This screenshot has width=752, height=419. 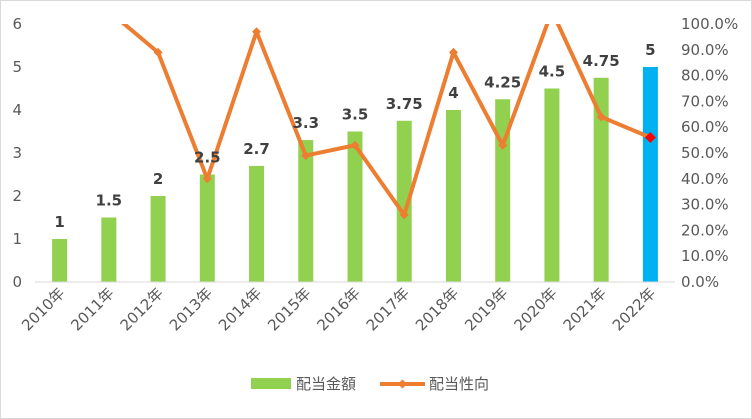 What do you see at coordinates (17, 196) in the screenshot?
I see `left-tick-label: 2` at bounding box center [17, 196].